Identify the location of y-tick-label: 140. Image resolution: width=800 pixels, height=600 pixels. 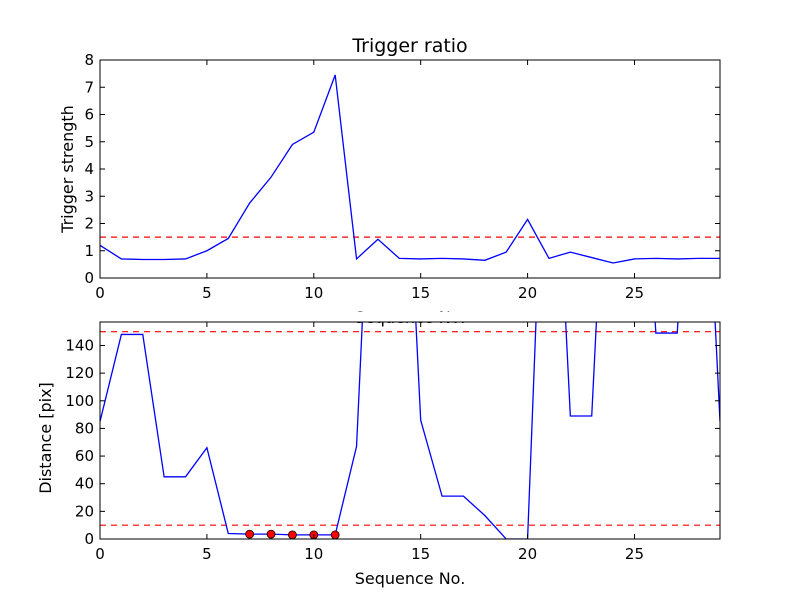
(79, 345).